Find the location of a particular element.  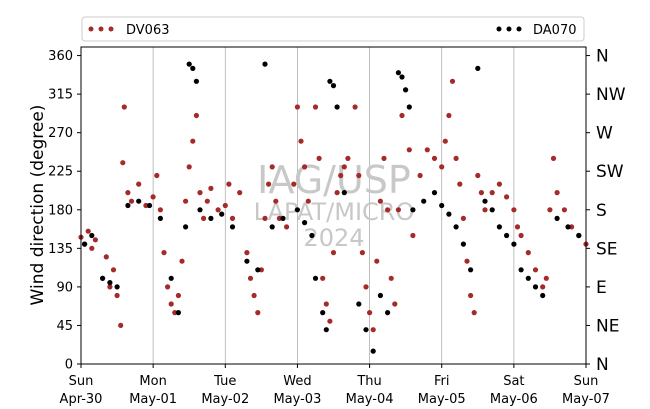

x-tick-date-label: May-03 is located at coordinates (297, 399).